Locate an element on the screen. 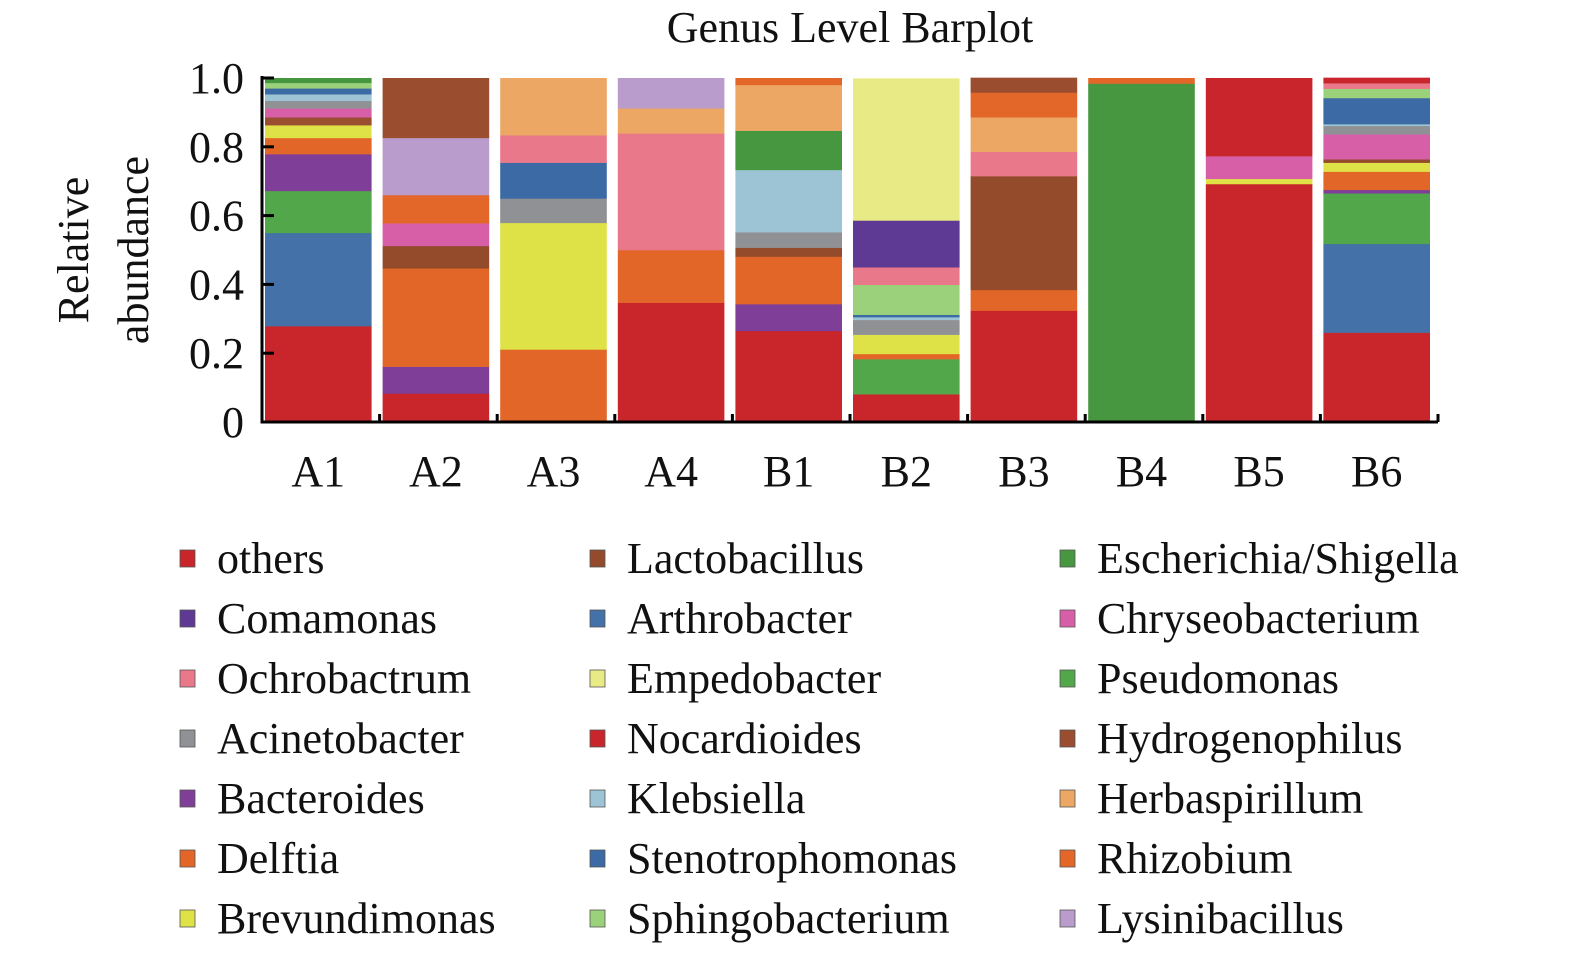  y-tick-label: 0.2 is located at coordinates (216, 353).